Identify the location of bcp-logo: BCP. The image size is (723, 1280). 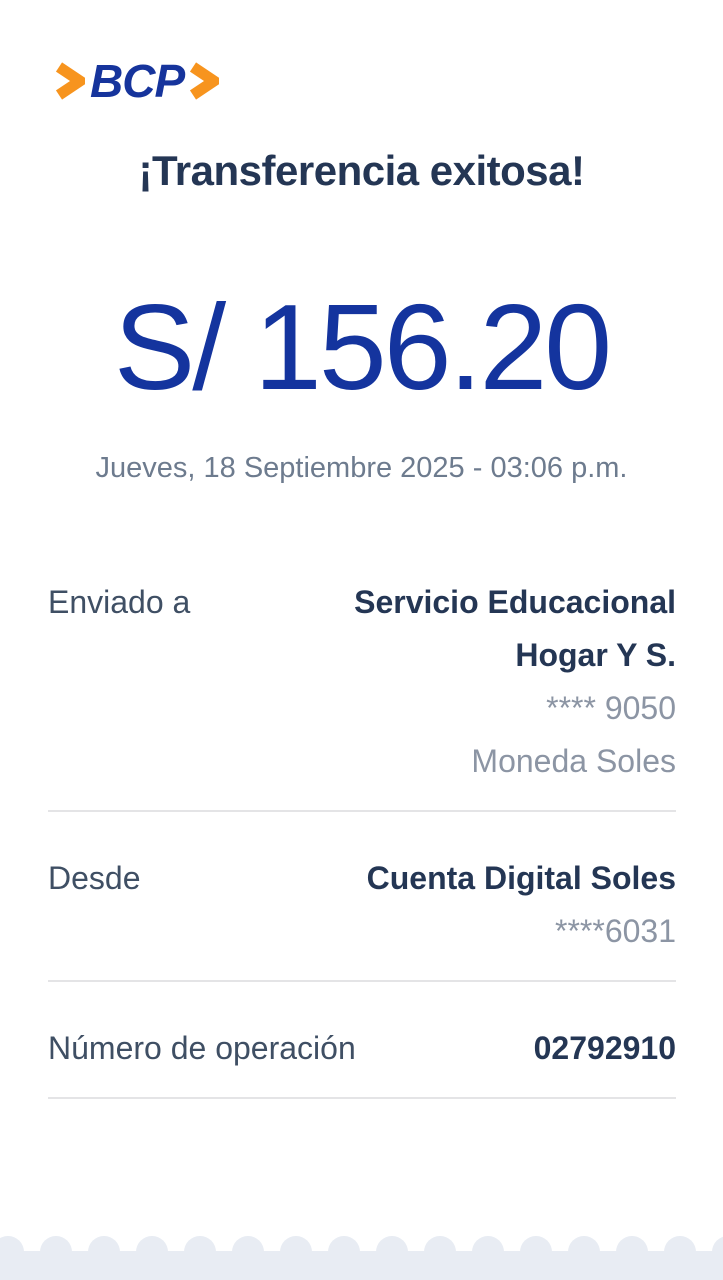
(137, 81).